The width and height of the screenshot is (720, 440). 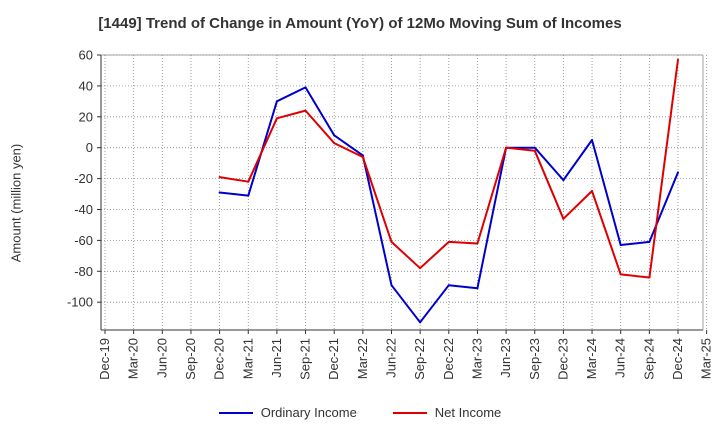 I want to click on x-tick-label: Jun-24, so click(x=620, y=358).